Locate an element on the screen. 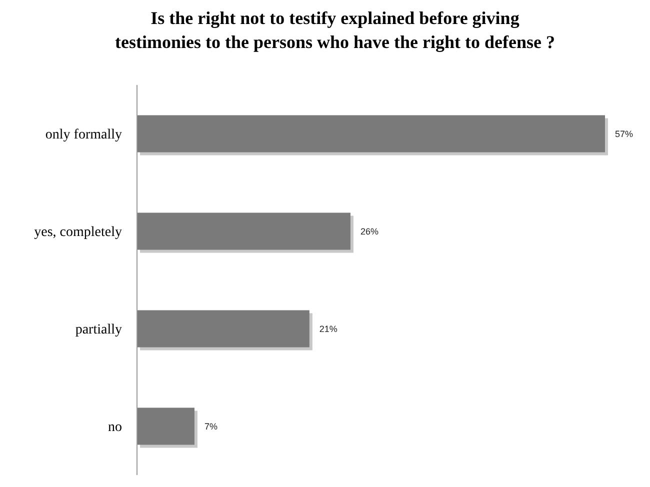 This screenshot has width=650, height=487. data-label: 7% is located at coordinates (211, 426).